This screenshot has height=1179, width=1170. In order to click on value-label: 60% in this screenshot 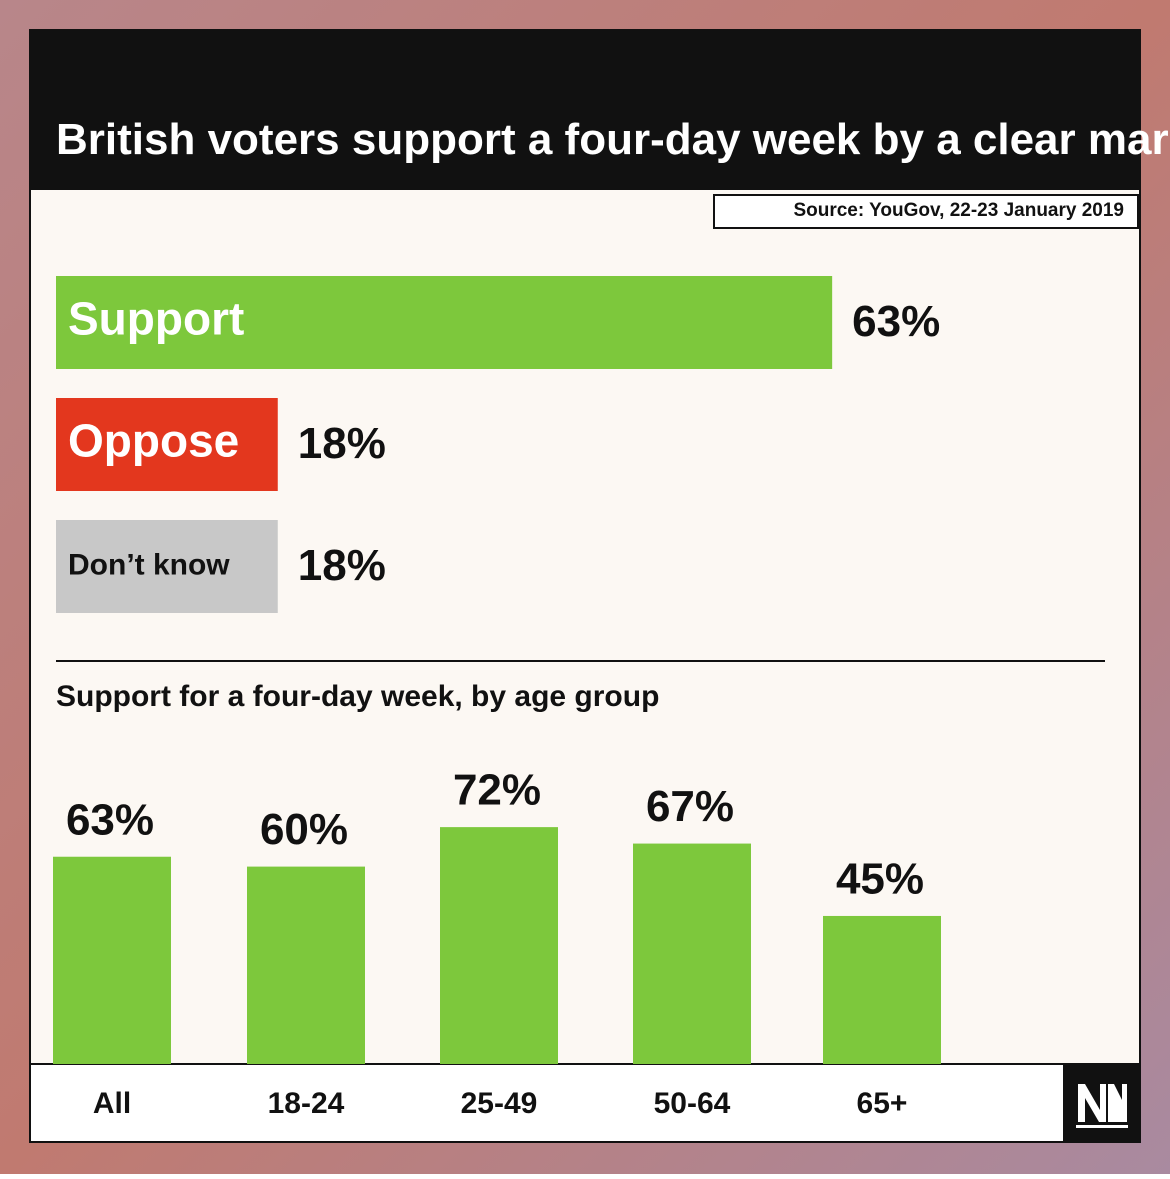, I will do `click(304, 829)`.